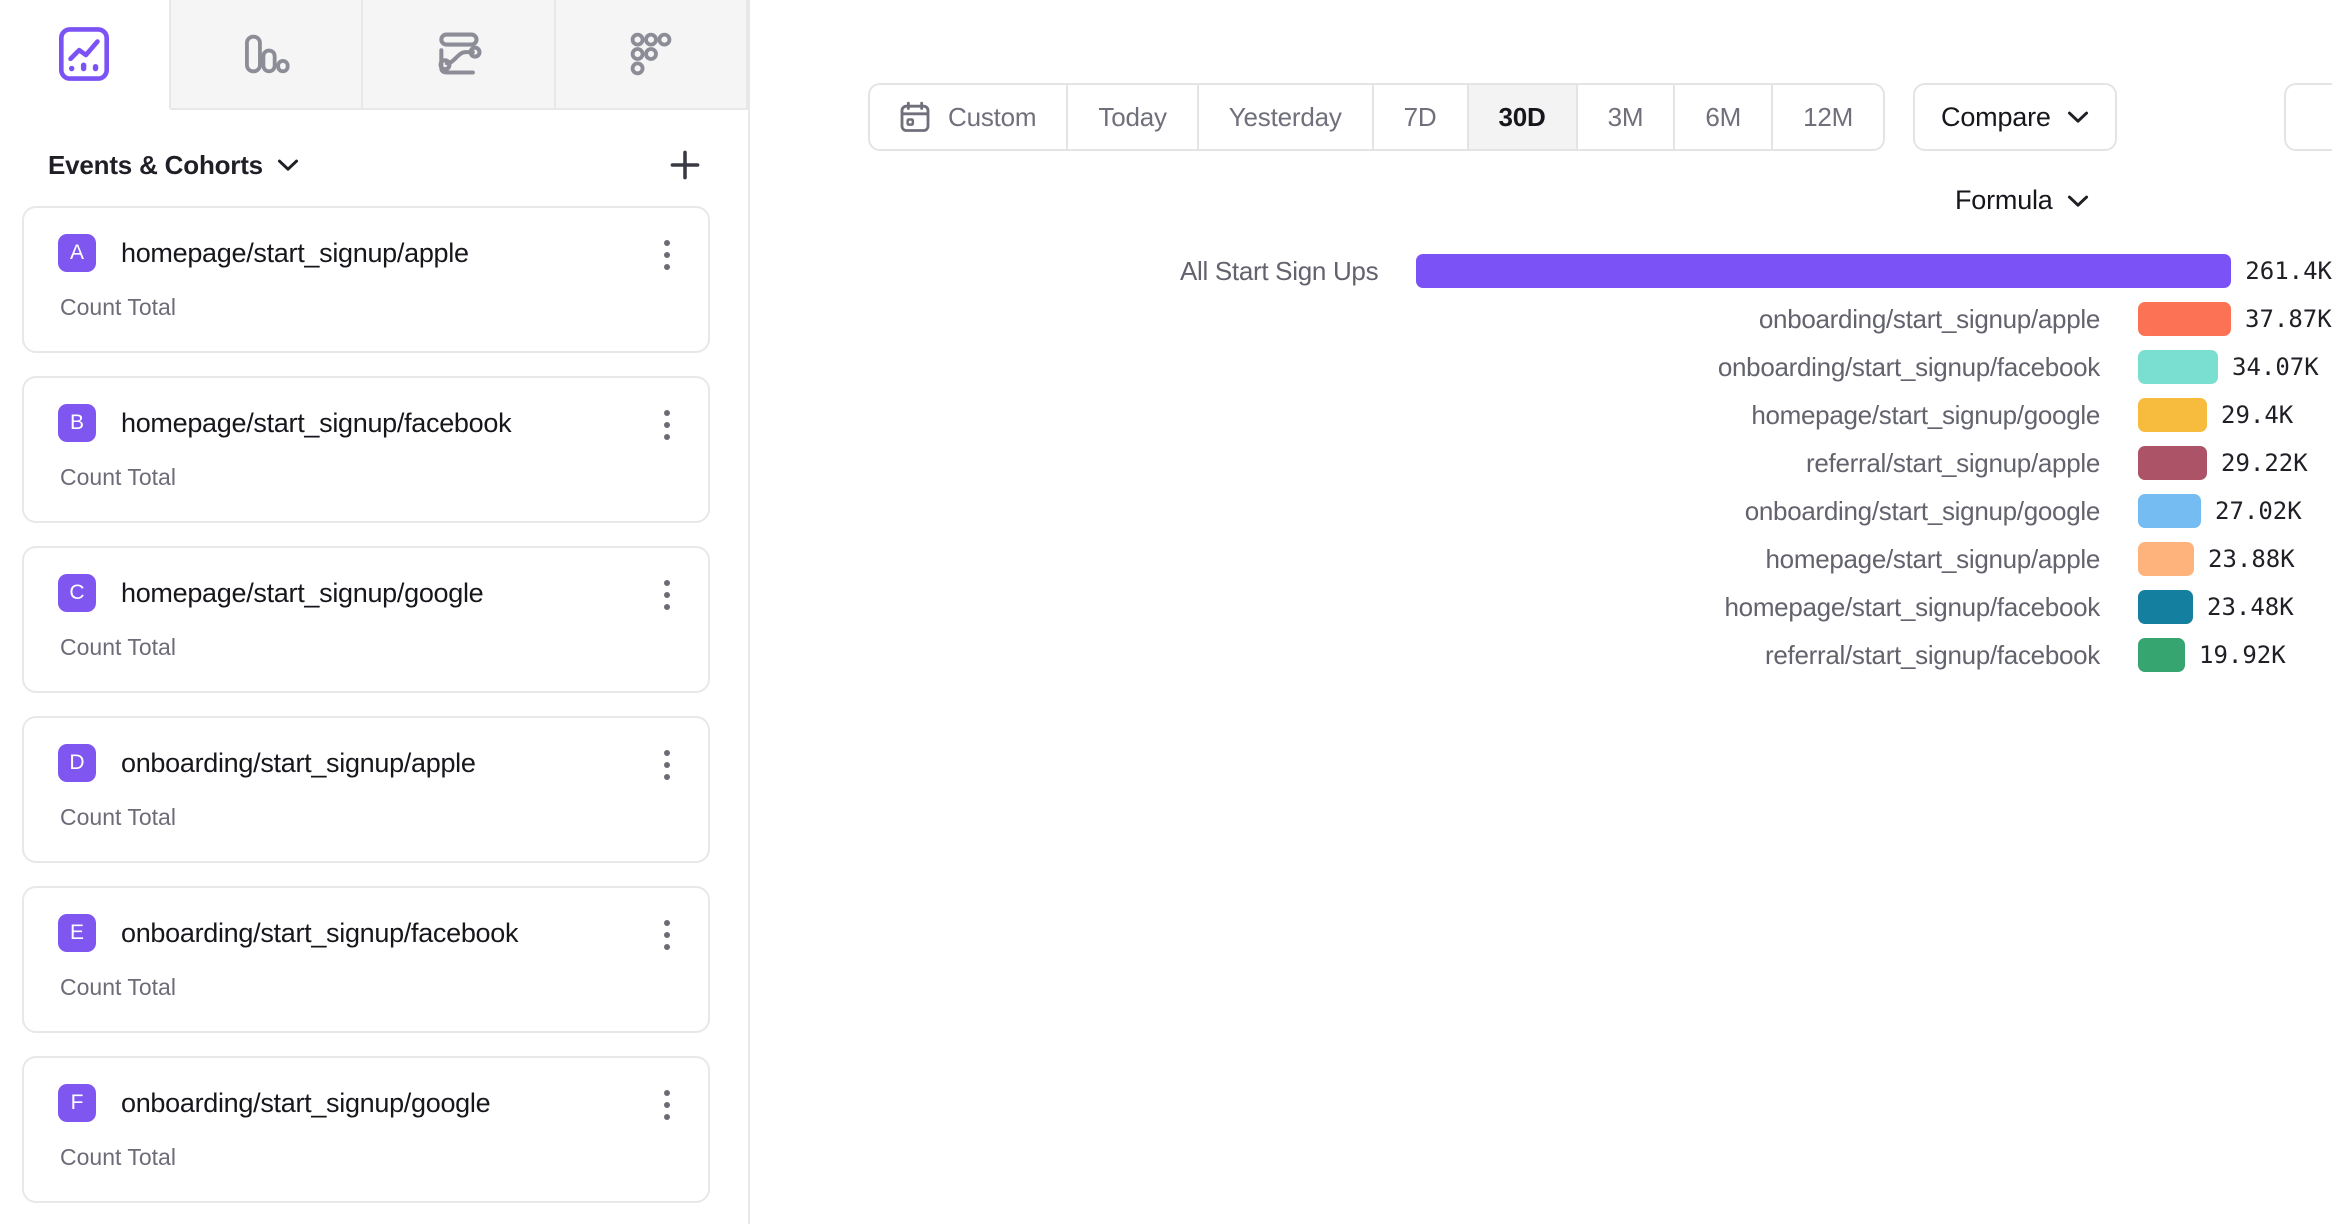  What do you see at coordinates (1541, 607) in the screenshot?
I see `bar-chart-row: homepage/start_signup/facebook 23.48K` at bounding box center [1541, 607].